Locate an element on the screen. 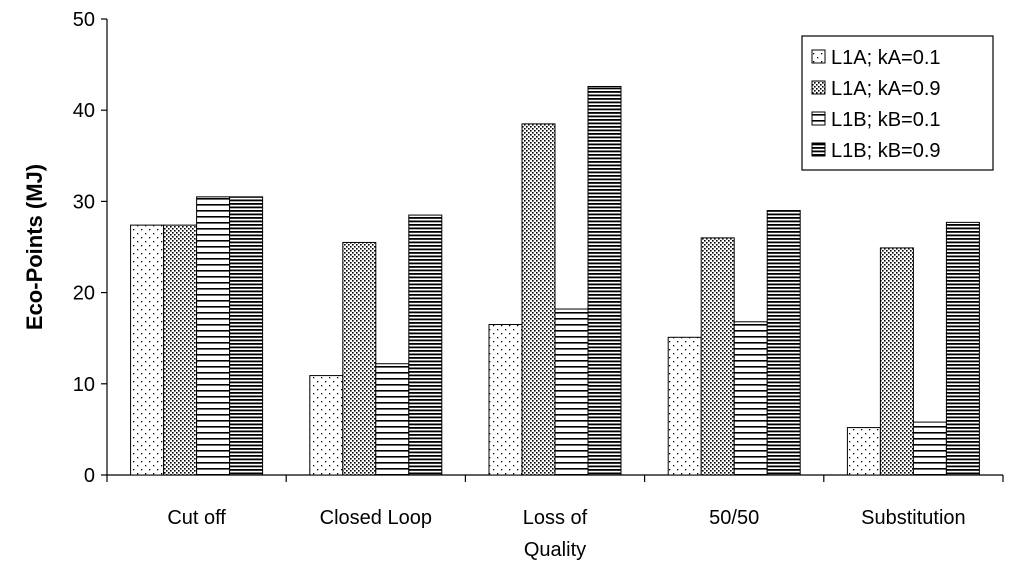  legend-label: L1A; kA=0.9 is located at coordinates (886, 89).